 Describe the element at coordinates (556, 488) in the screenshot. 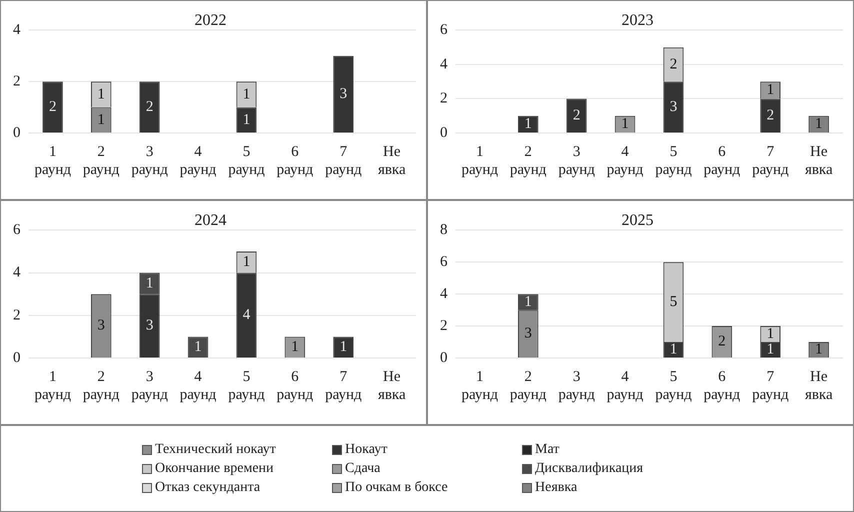

I see `legend-label: Неявка` at that location.